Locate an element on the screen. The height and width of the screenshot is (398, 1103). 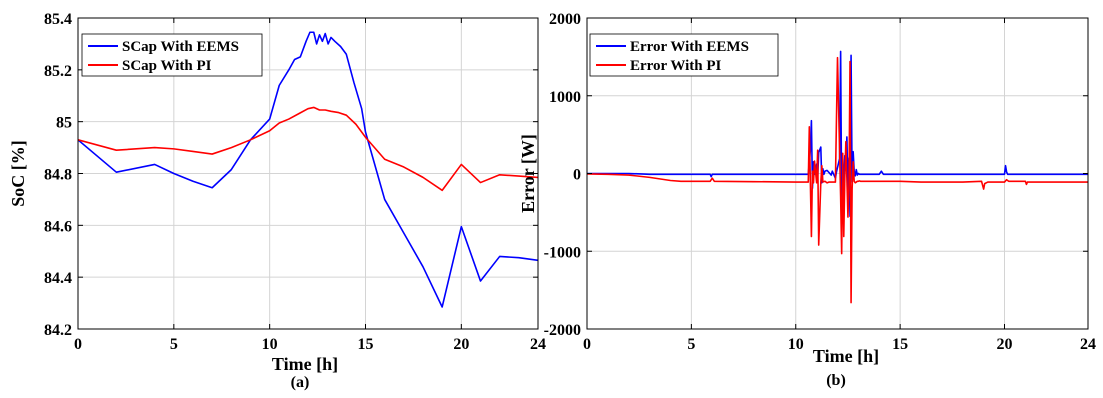
y-tick-label: 85 is located at coordinates (64, 123).